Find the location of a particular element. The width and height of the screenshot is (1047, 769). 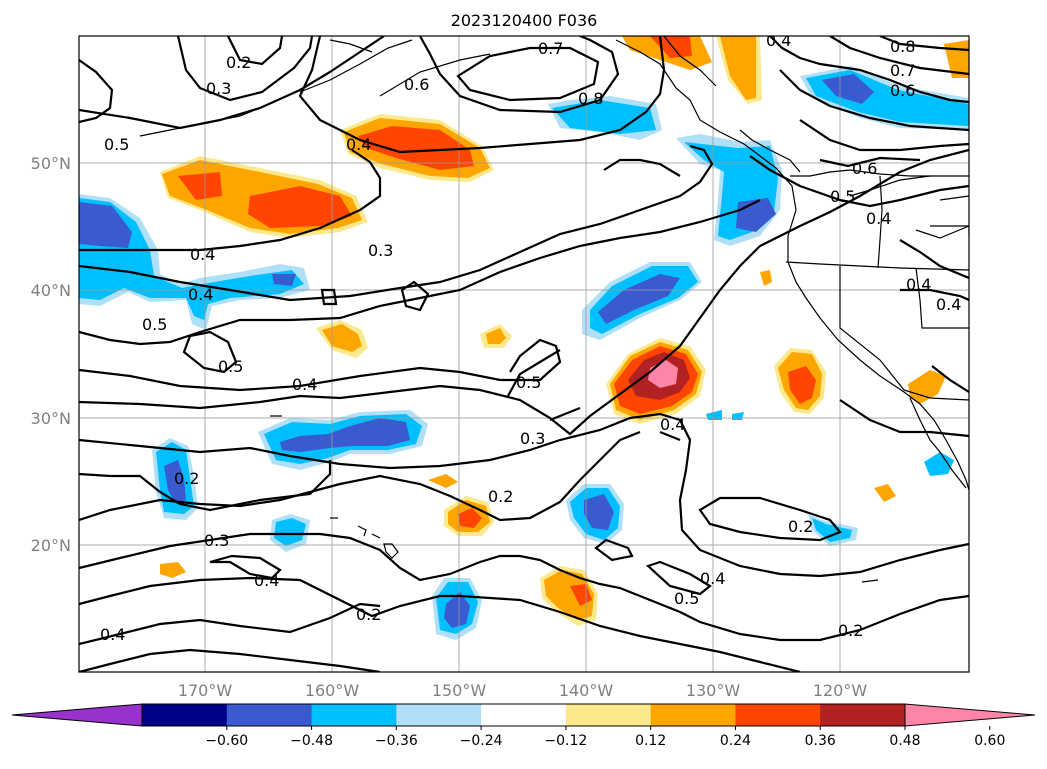

colorbar-outline is located at coordinates (523, 715).